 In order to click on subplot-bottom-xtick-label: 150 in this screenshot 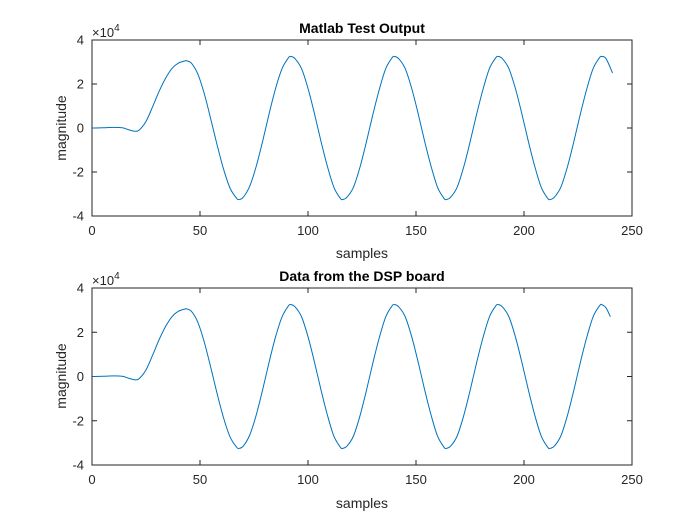, I will do `click(416, 479)`.